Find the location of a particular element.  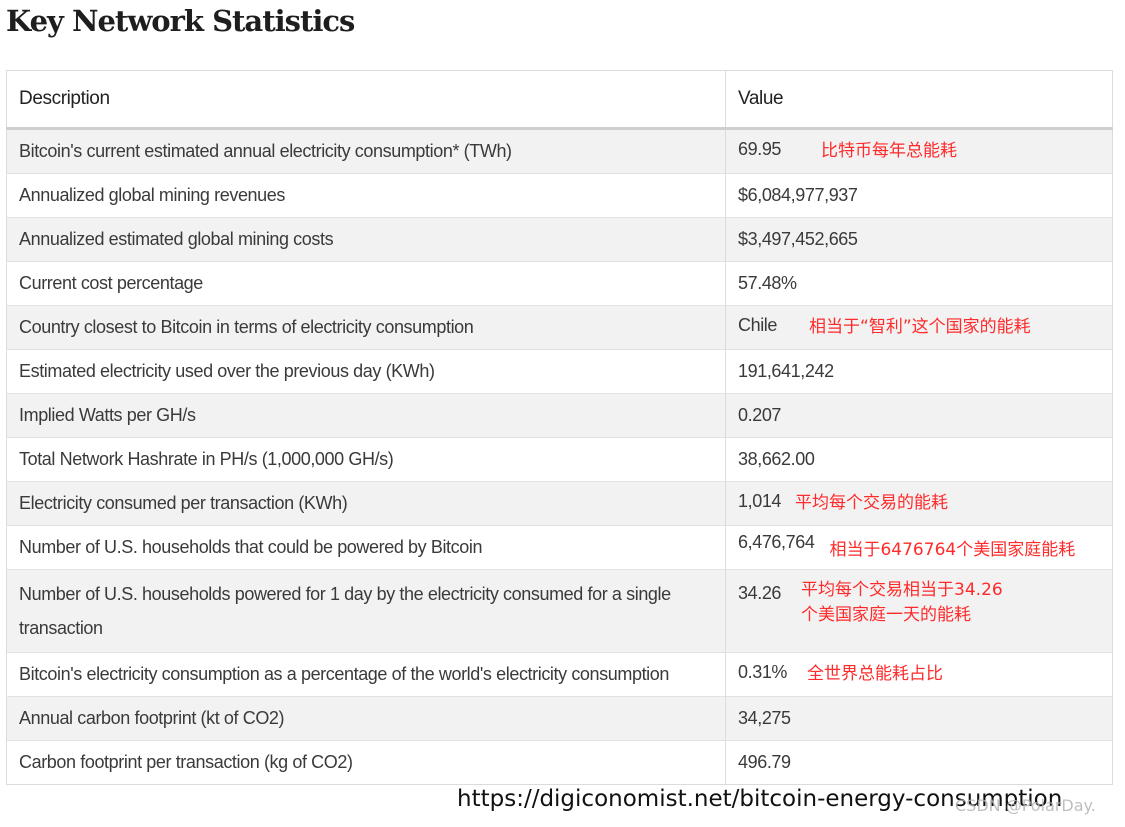

row-value: 0.207 is located at coordinates (760, 415).